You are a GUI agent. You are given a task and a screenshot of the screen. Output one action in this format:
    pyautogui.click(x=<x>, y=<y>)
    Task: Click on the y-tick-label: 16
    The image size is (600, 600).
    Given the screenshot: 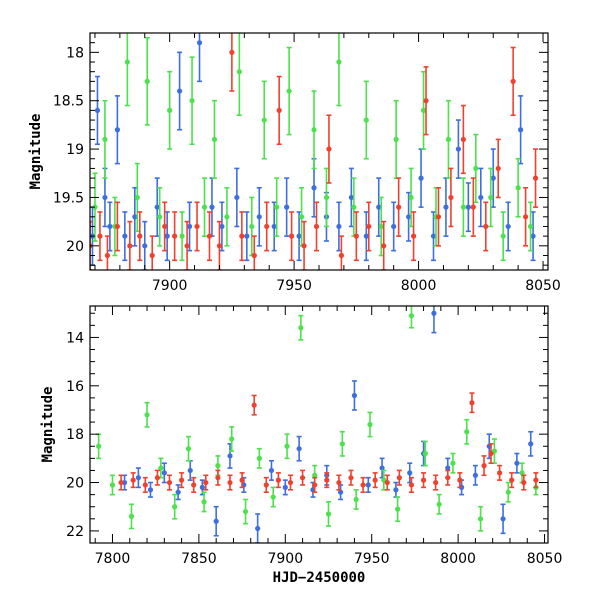 What is the action you would take?
    pyautogui.click(x=75, y=387)
    